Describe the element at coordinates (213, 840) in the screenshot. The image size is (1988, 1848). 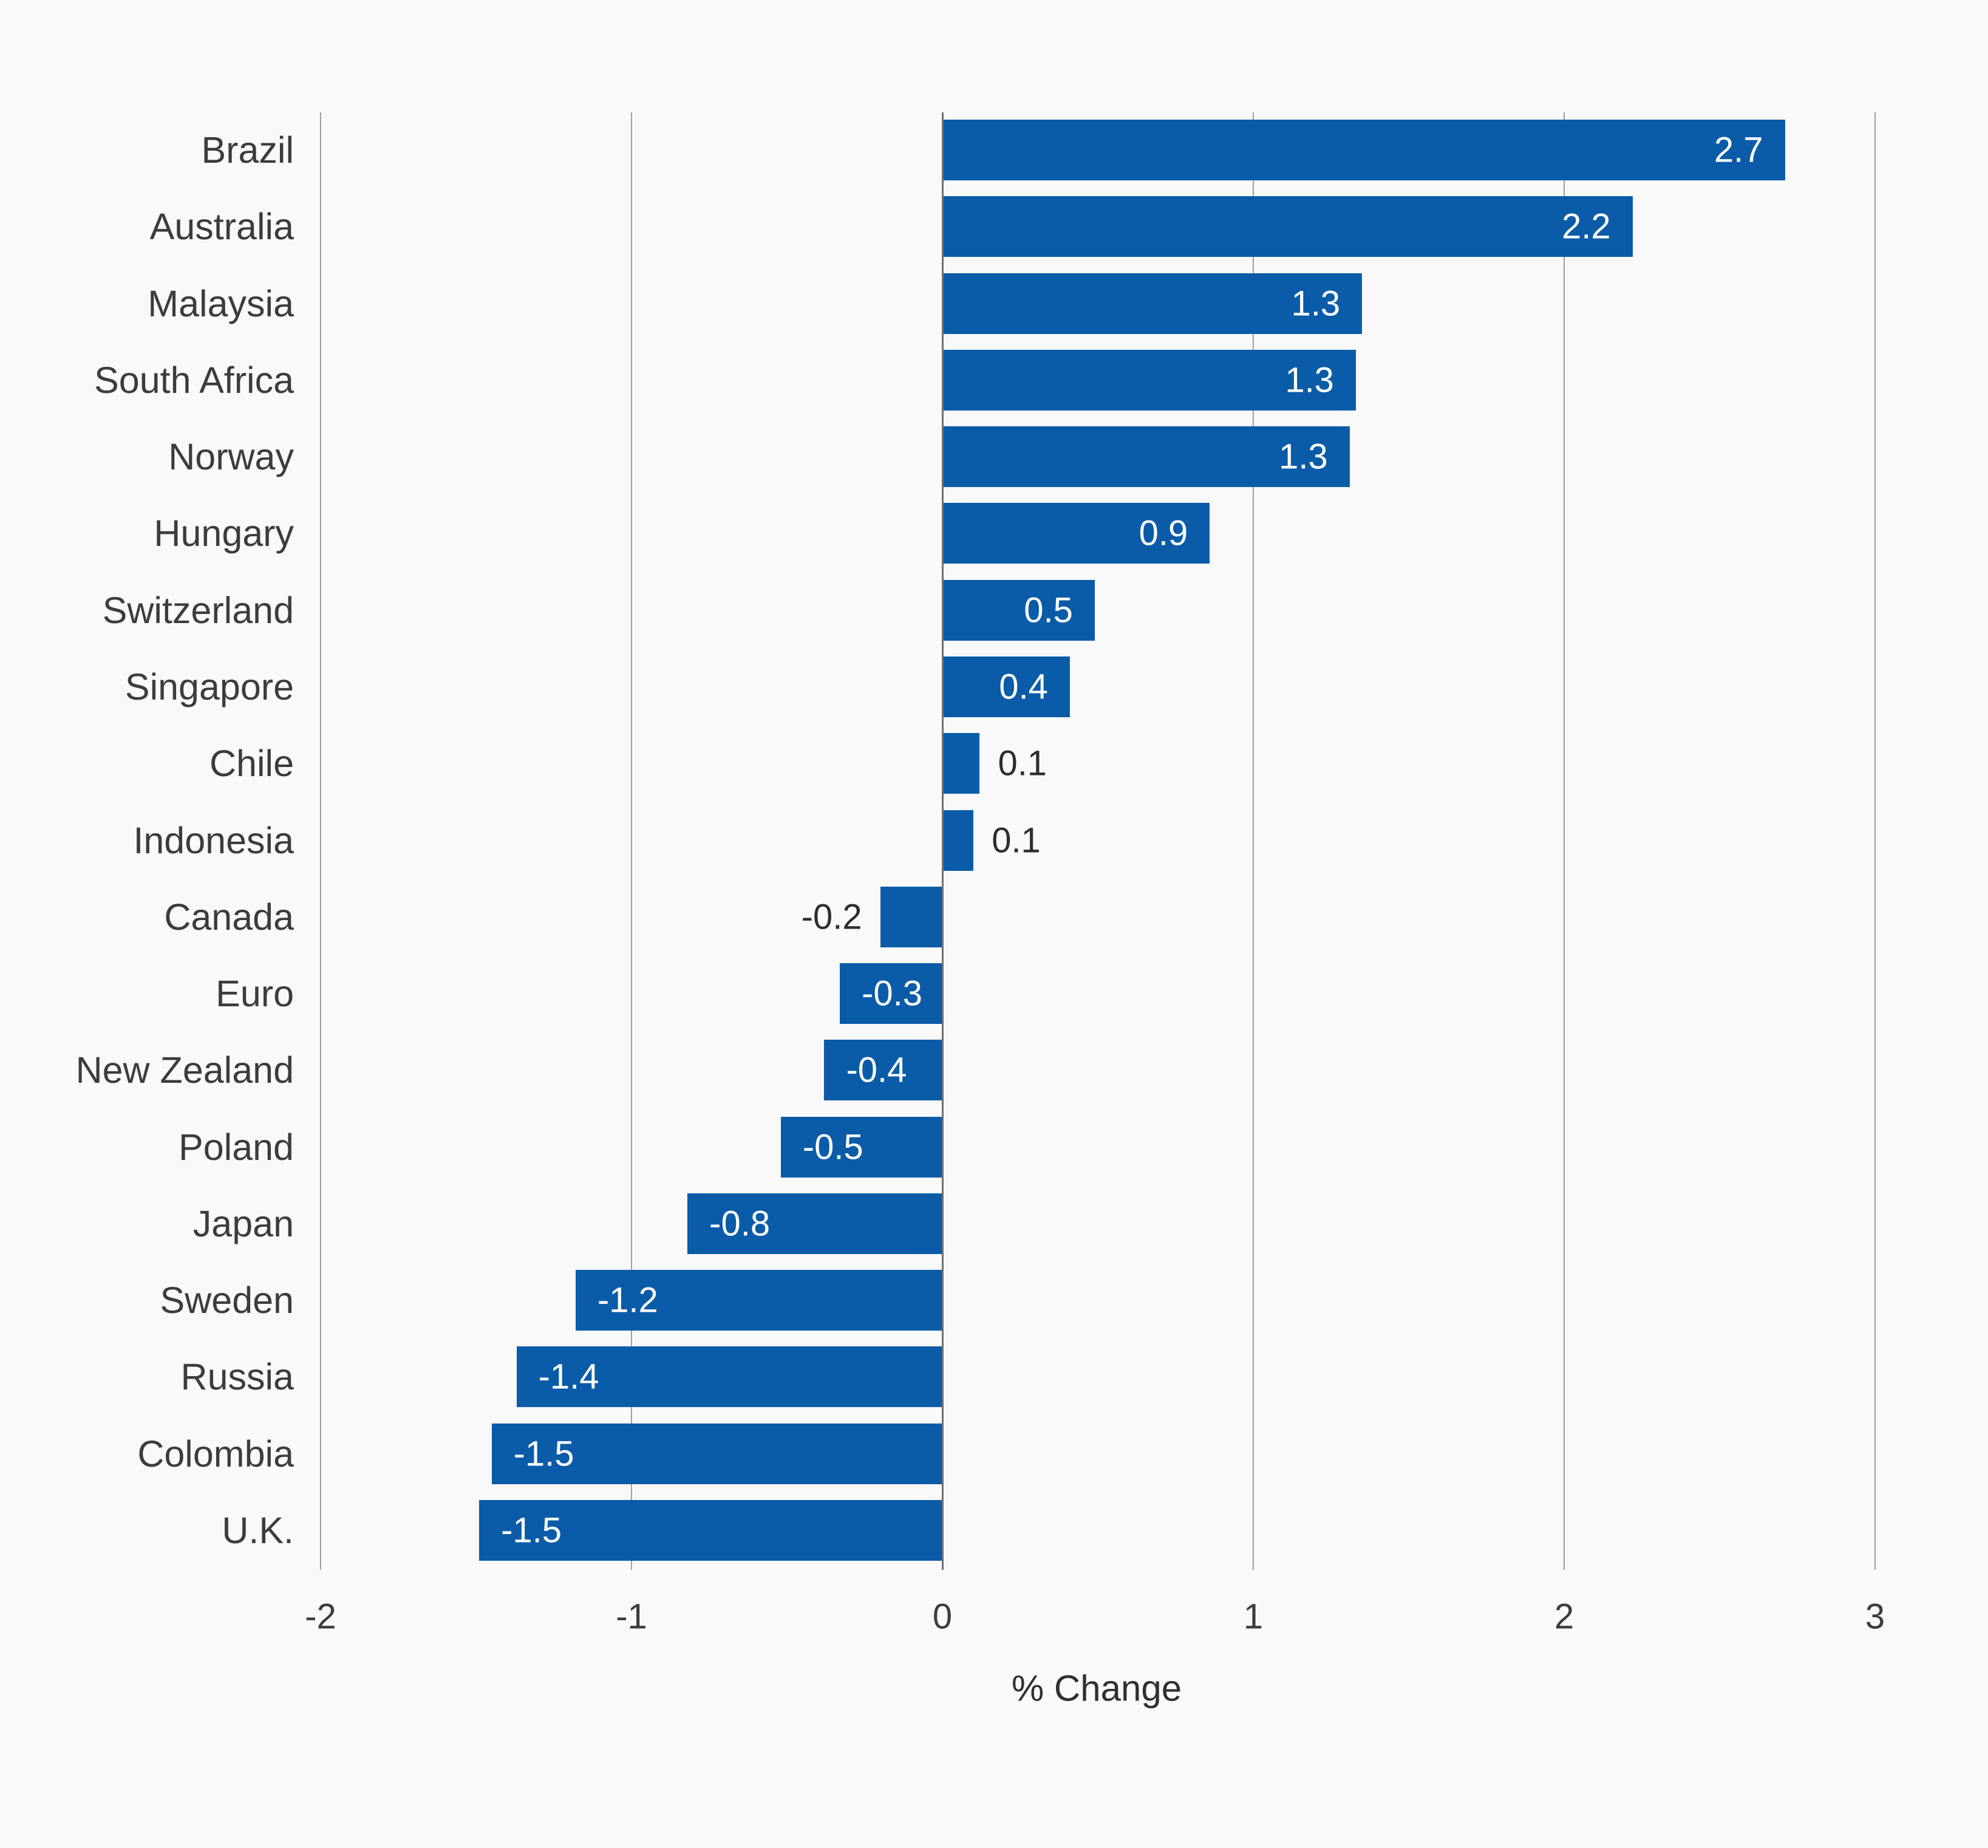
I see `category-label: Indonesia` at that location.